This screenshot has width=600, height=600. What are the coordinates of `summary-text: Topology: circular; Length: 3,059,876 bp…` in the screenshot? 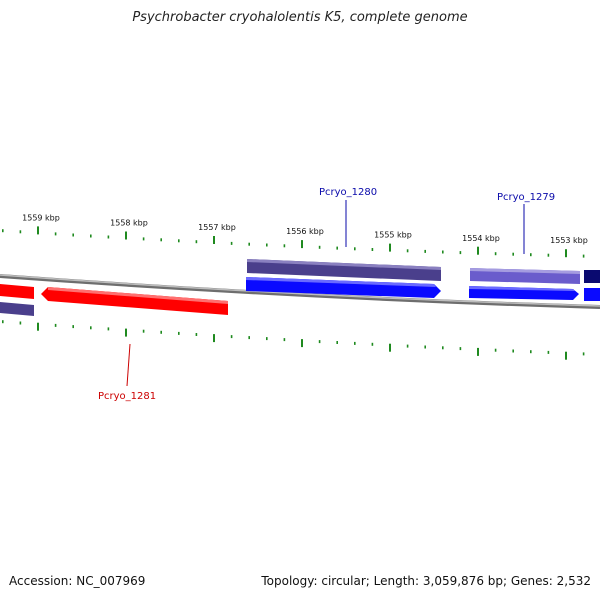 It's located at (426, 581).